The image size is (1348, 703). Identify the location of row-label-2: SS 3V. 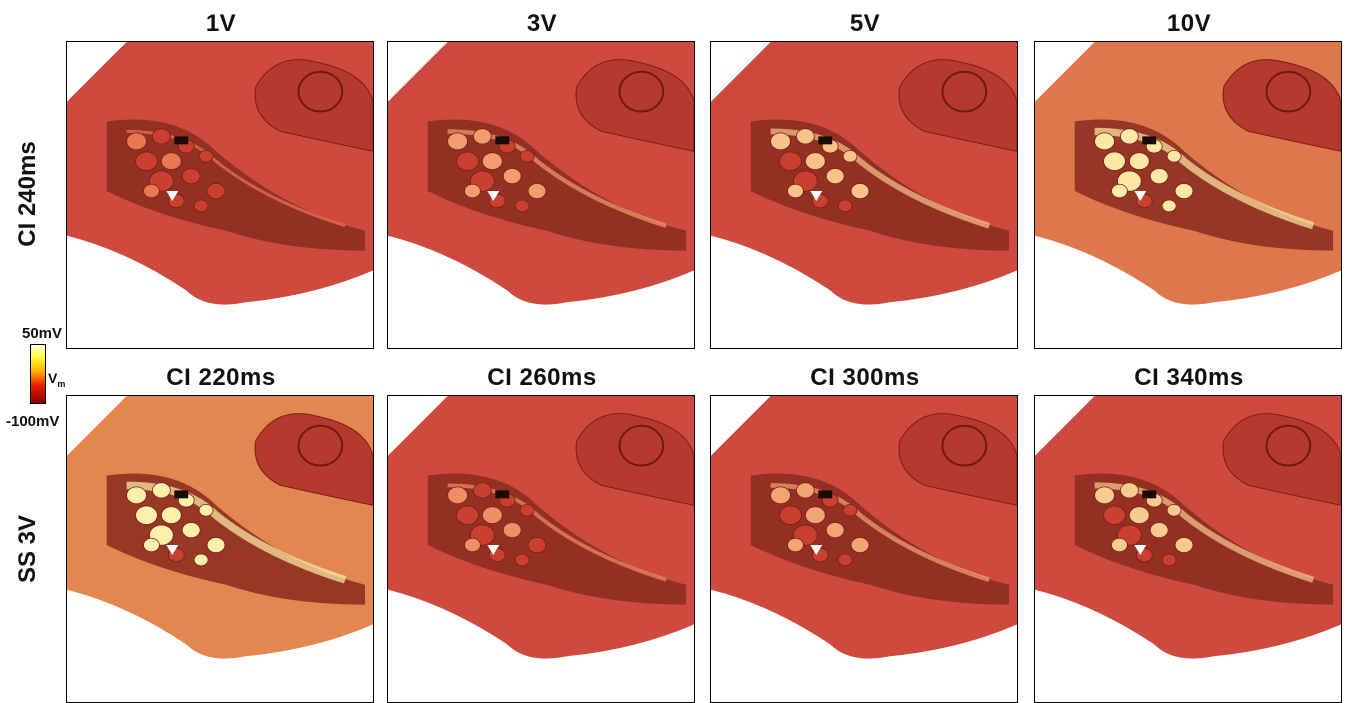
(28, 549).